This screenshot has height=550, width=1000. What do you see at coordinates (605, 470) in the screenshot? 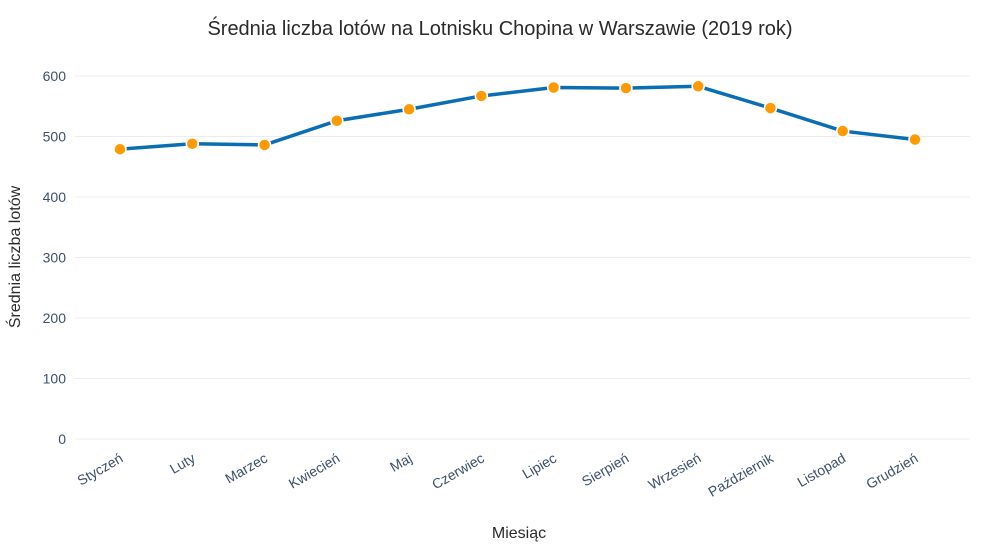
I see `x-tick-label: Sierpień` at bounding box center [605, 470].